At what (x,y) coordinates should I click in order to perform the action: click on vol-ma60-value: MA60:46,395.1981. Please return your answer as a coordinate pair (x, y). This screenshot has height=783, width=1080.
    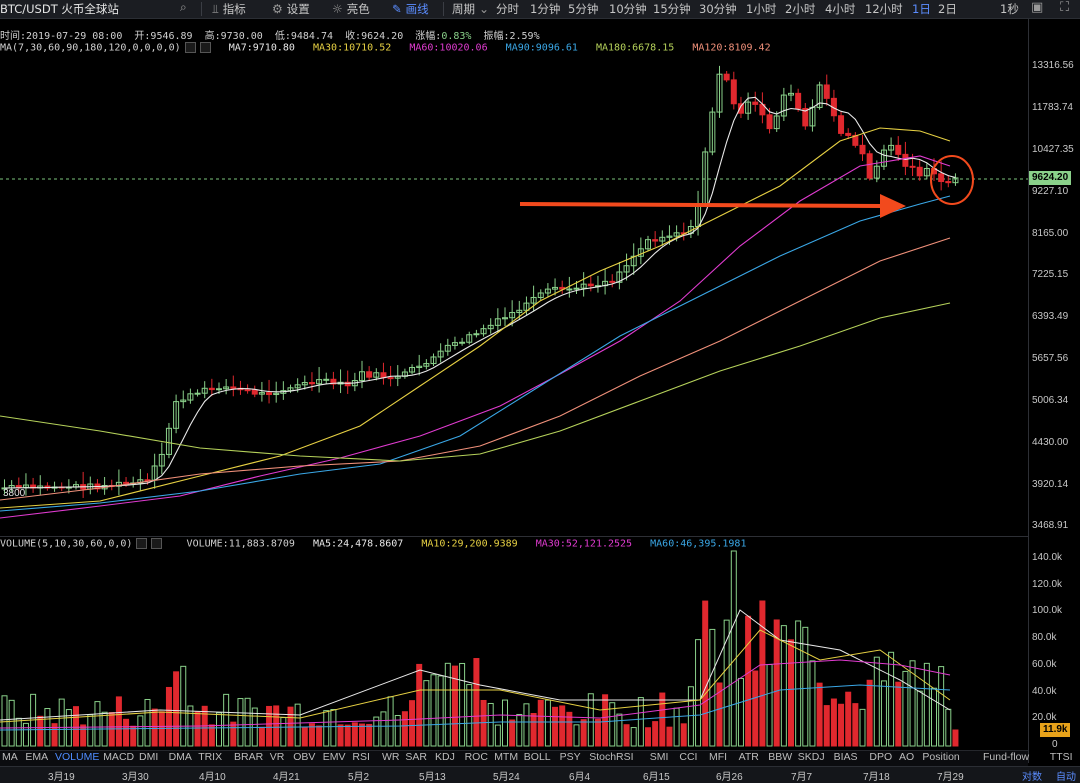
    Looking at the image, I should click on (698, 544).